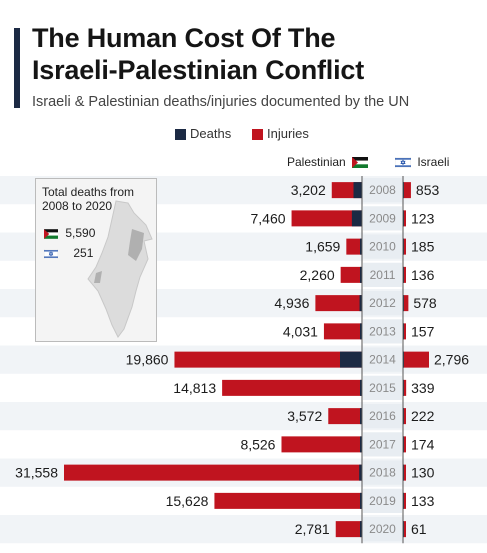  Describe the element at coordinates (211, 133) in the screenshot. I see `legend-deaths-label: Deaths` at that location.